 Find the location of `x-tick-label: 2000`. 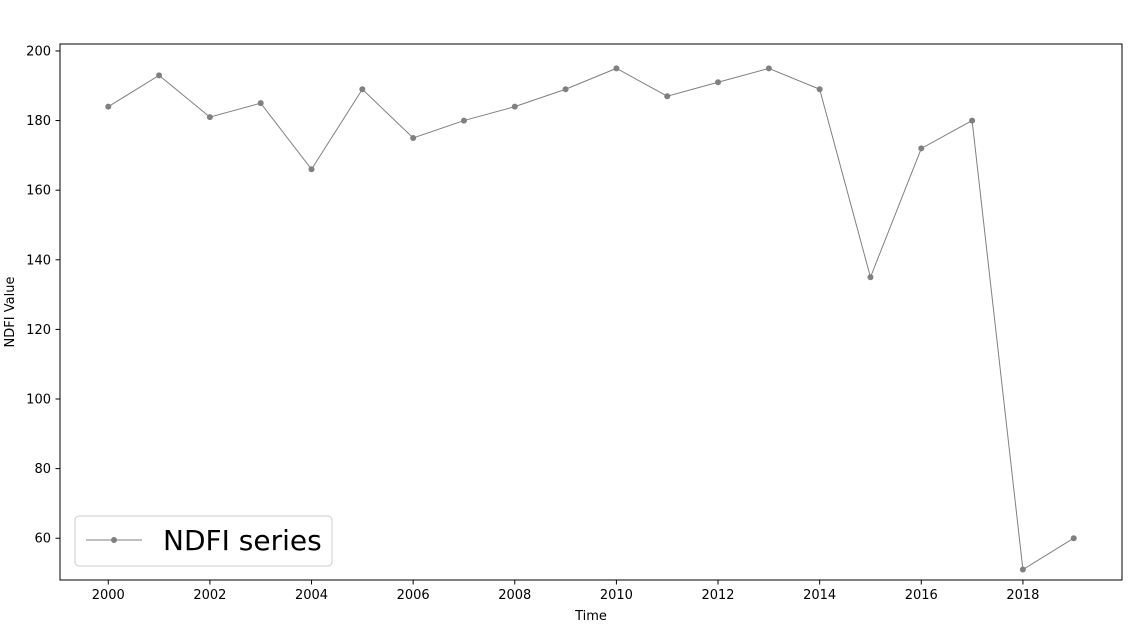

x-tick-label: 2000 is located at coordinates (108, 595).